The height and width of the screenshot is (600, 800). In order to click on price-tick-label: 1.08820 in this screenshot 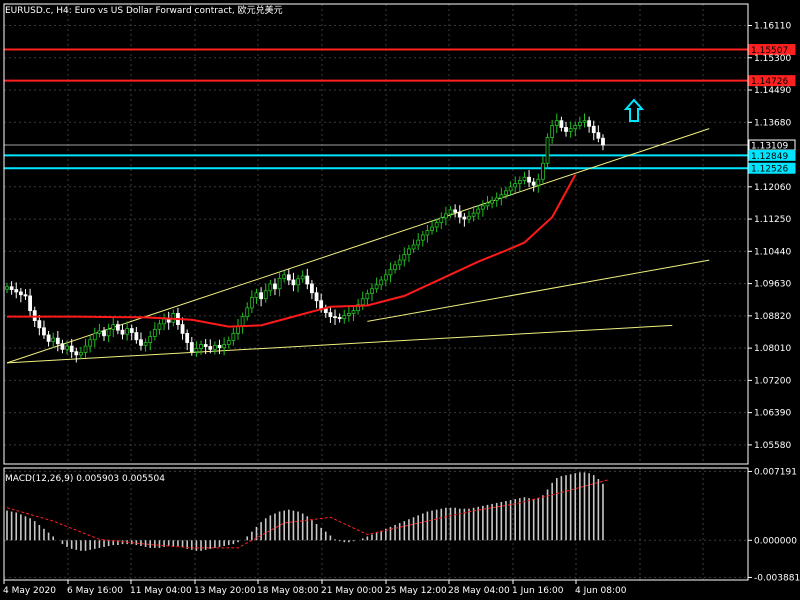, I will do `click(772, 317)`.